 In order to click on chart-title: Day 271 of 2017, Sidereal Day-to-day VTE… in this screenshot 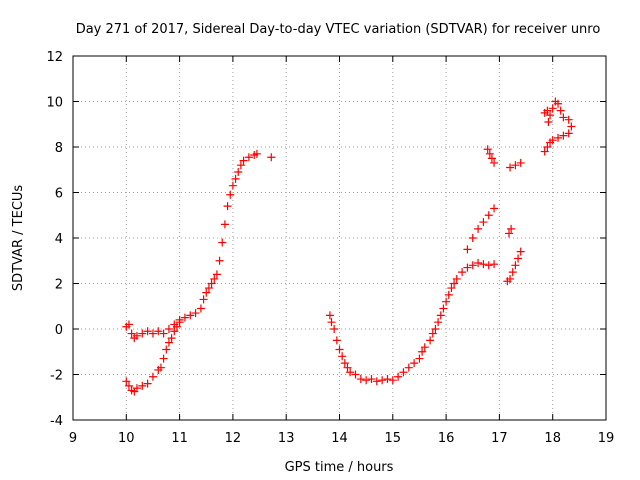, I will do `click(338, 29)`.